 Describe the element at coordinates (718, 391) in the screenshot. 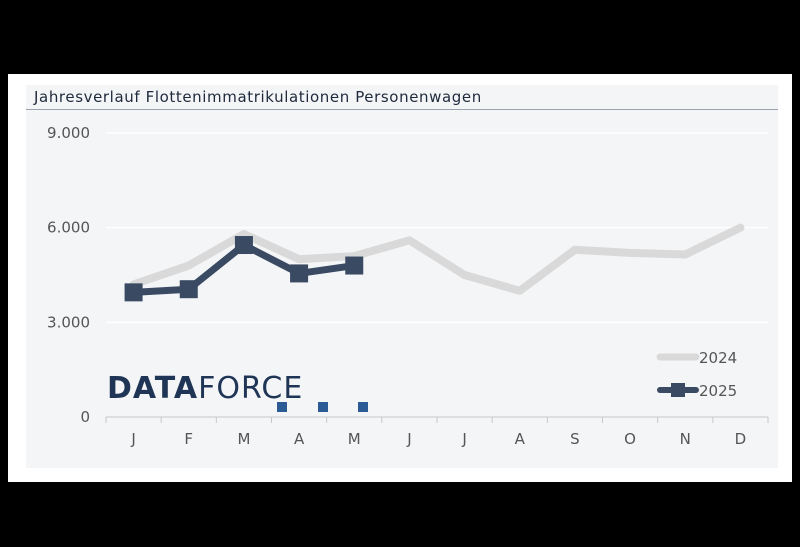

I see `legend-label: 2025` at that location.